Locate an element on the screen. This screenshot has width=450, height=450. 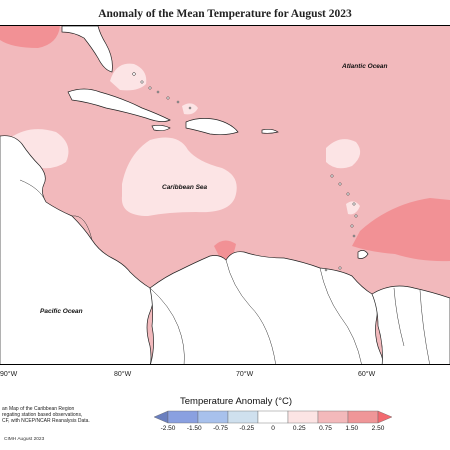
south-america is located at coordinates (266, 307).